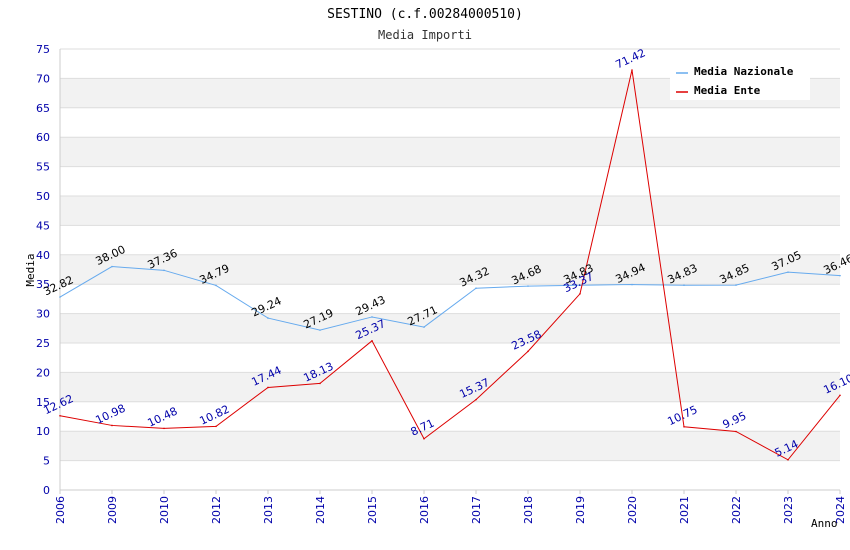 The width and height of the screenshot is (850, 550). What do you see at coordinates (46, 490) in the screenshot?
I see `y-tick-label: 0` at bounding box center [46, 490].